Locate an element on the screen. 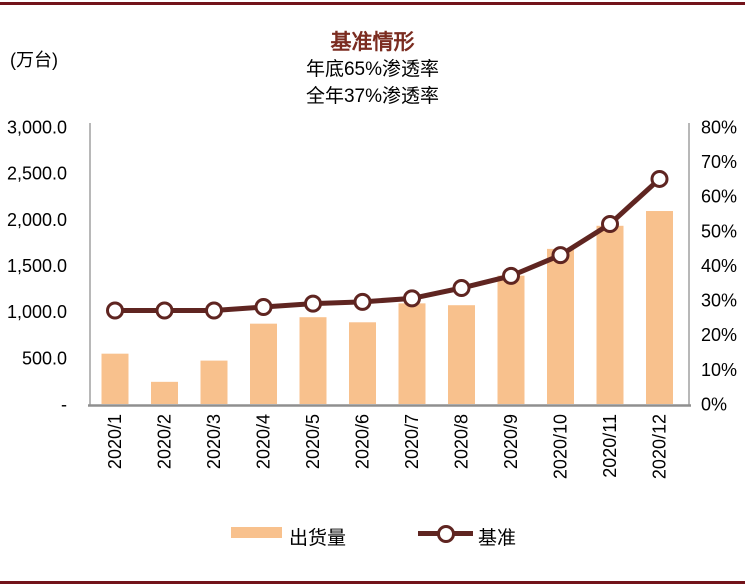 The width and height of the screenshot is (745, 588). chart-subtitle-line2: 全年37%渗透率 is located at coordinates (372, 96).